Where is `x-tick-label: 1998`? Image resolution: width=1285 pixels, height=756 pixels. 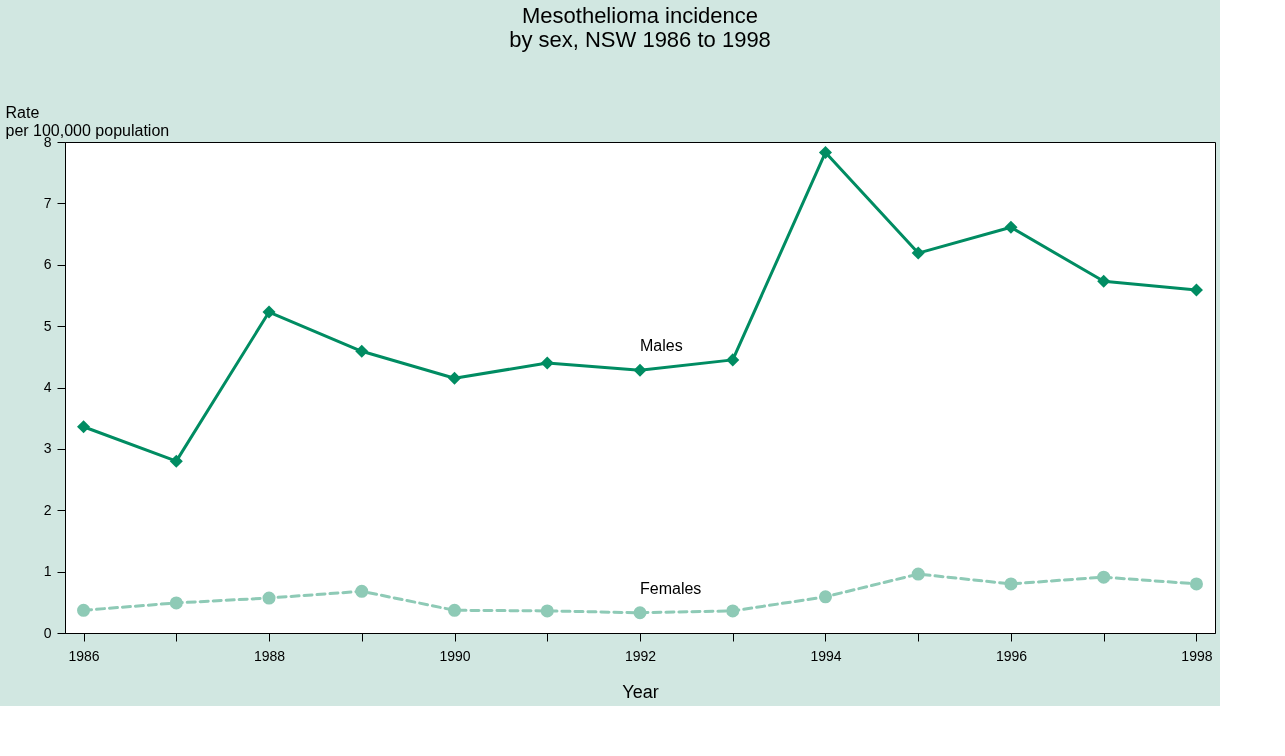 x-tick-label: 1998 is located at coordinates (1197, 655).